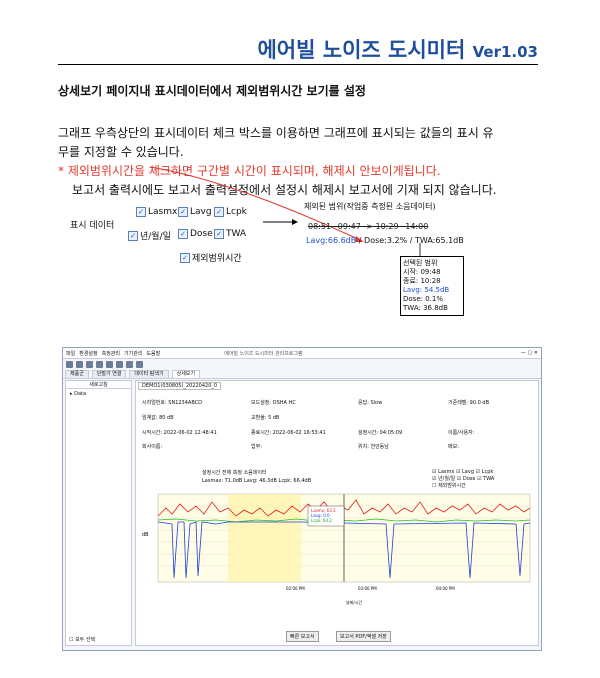 The height and width of the screenshot is (678, 600). What do you see at coordinates (331, 240) in the screenshot?
I see `lavg-value: Lavg:66.6dB` at bounding box center [331, 240].